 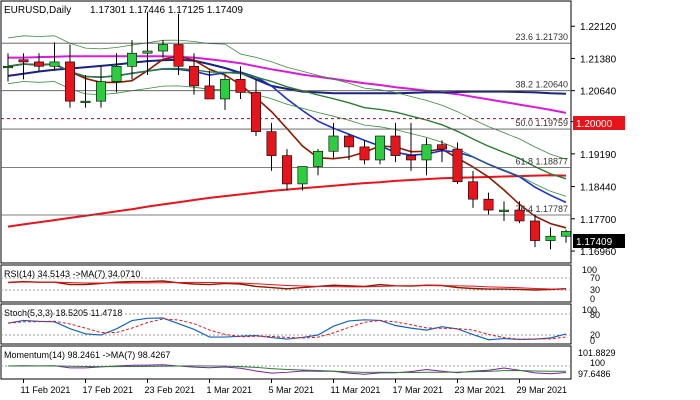 What do you see at coordinates (287, 76) in the screenshot?
I see `ma-blue-line` at bounding box center [287, 76].